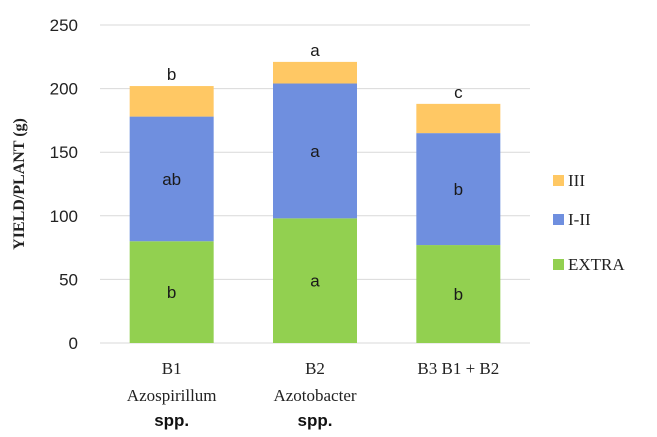  What do you see at coordinates (458, 368) in the screenshot?
I see `x-category-label: B3 B1 + B2` at bounding box center [458, 368].